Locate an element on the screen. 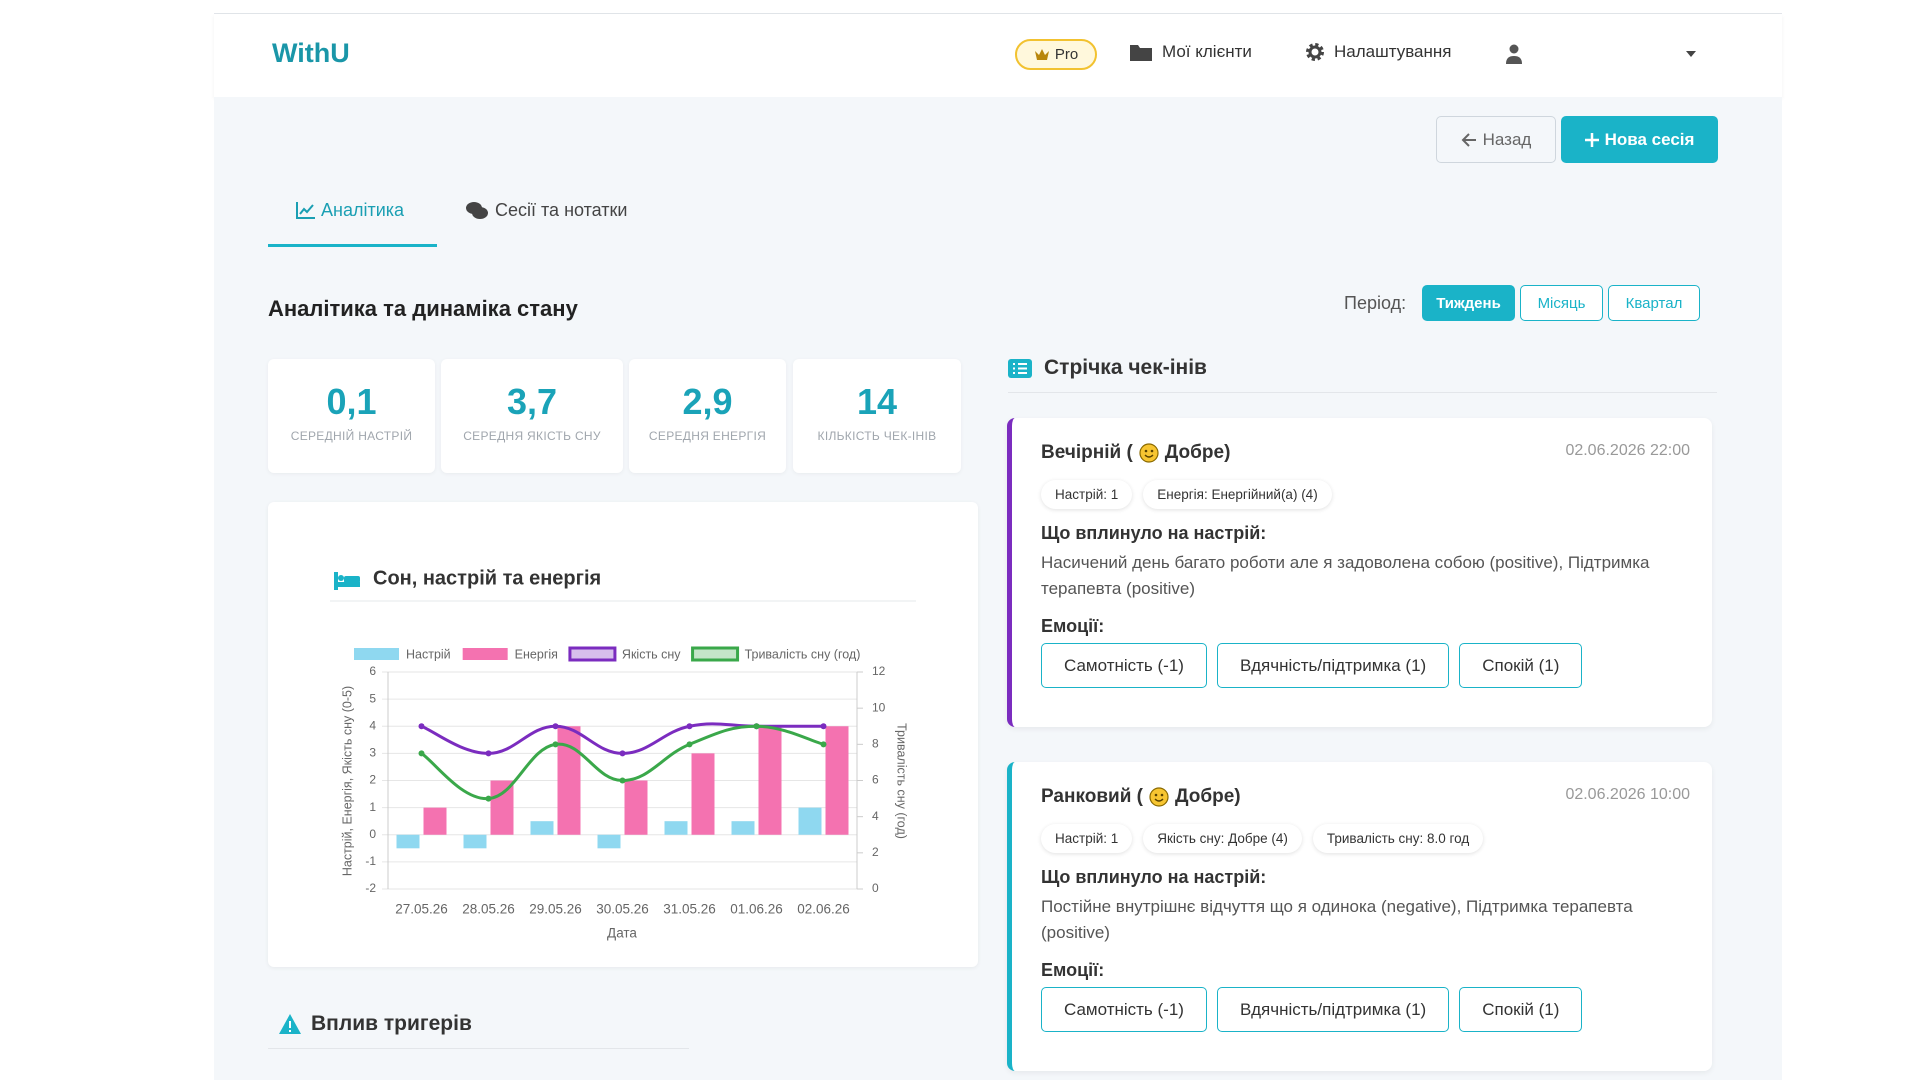 The width and height of the screenshot is (1920, 1080). tab-analytics: Аналітика is located at coordinates (350, 210).